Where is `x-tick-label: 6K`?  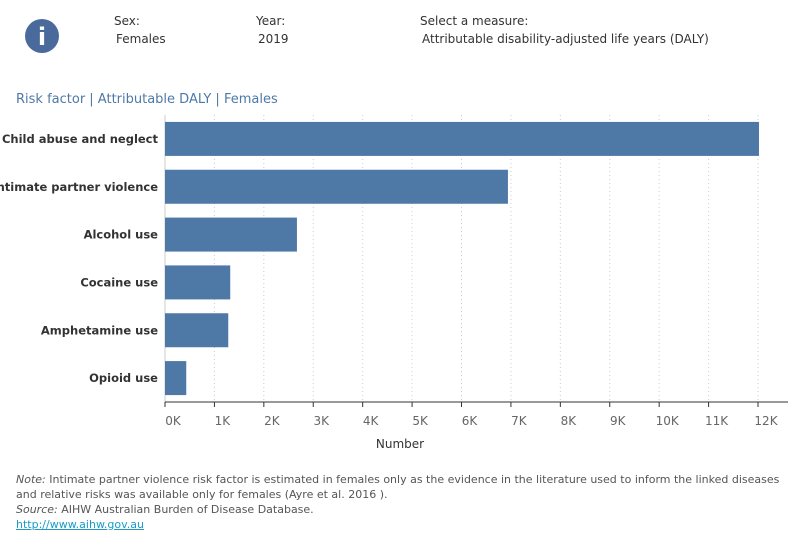 x-tick-label: 6K is located at coordinates (470, 421).